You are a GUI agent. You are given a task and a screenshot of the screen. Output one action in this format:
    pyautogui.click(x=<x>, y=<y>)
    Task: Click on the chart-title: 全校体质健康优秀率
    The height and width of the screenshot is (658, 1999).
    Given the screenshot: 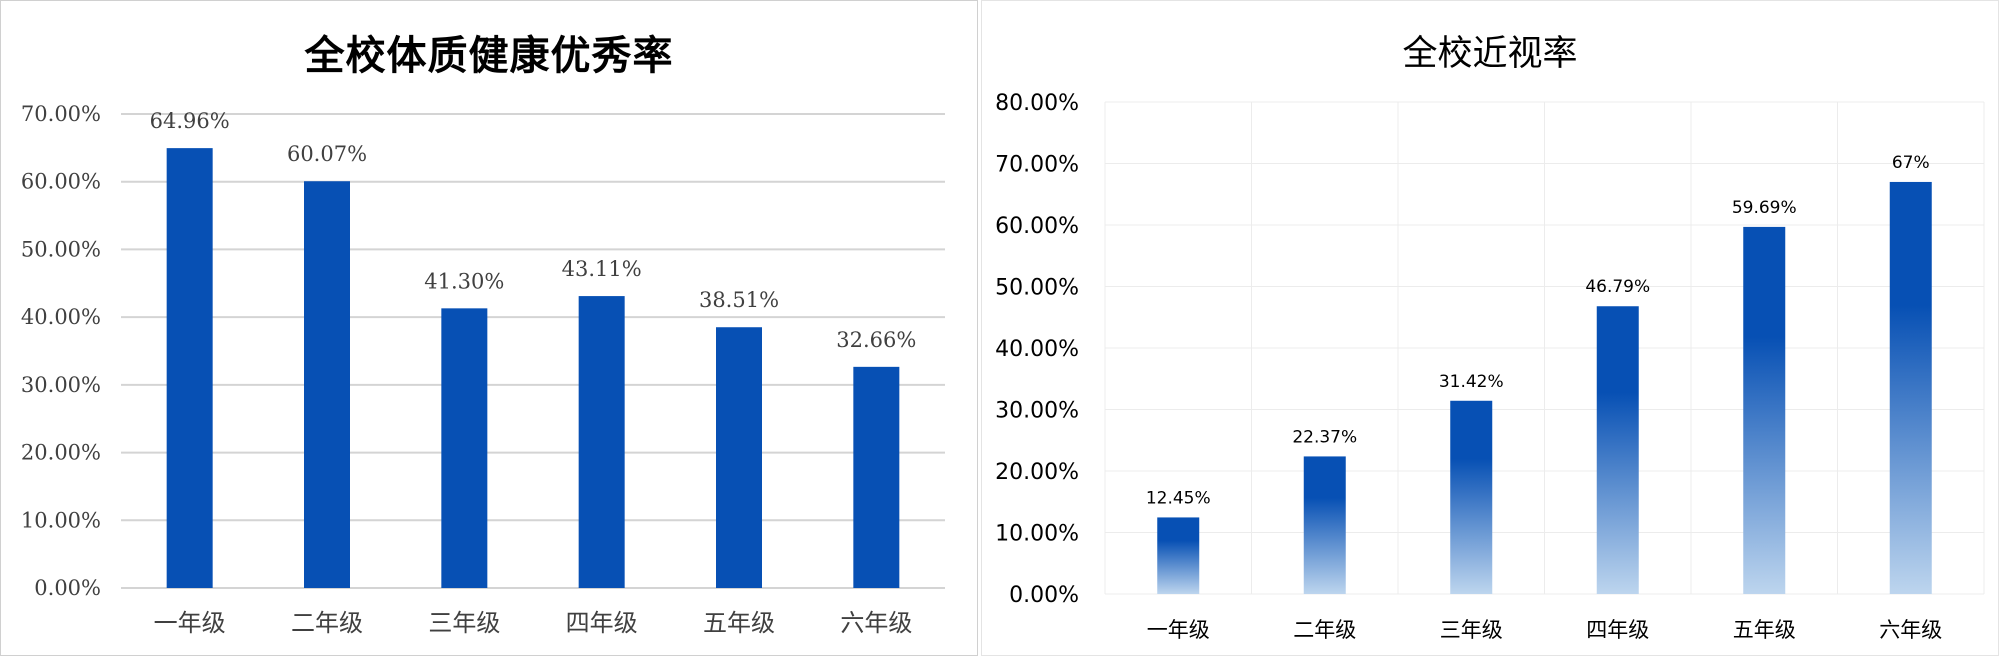 What is the action you would take?
    pyautogui.click(x=489, y=56)
    